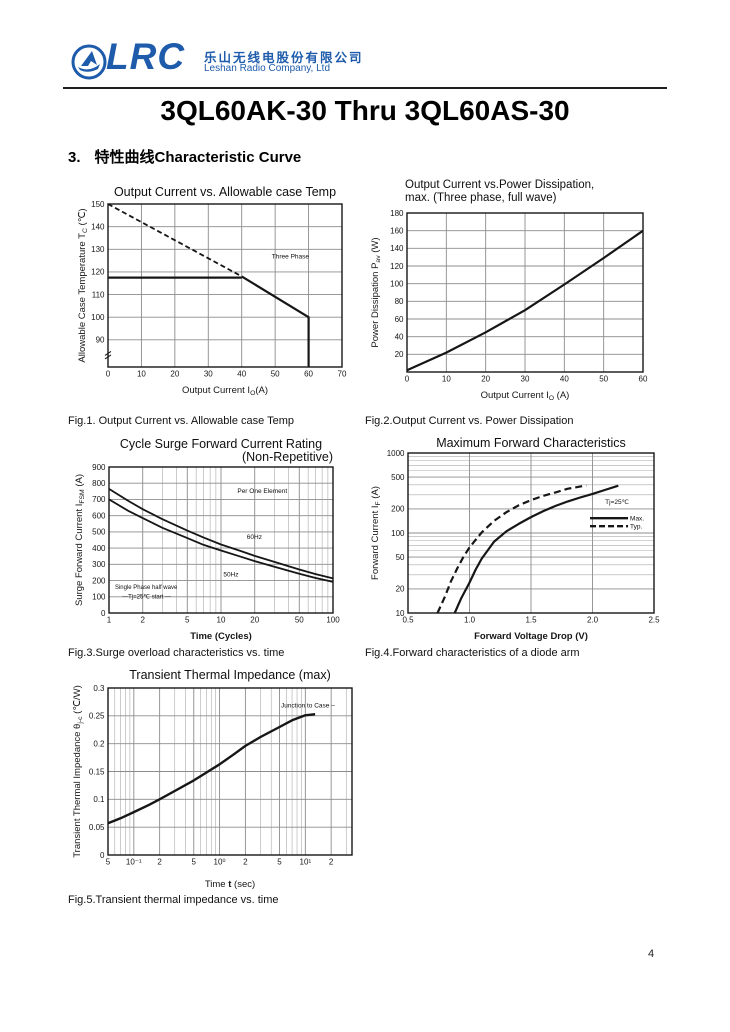 Image resolution: width=730 pixels, height=1032 pixels. I want to click on svg-text: 1000, so click(396, 453).